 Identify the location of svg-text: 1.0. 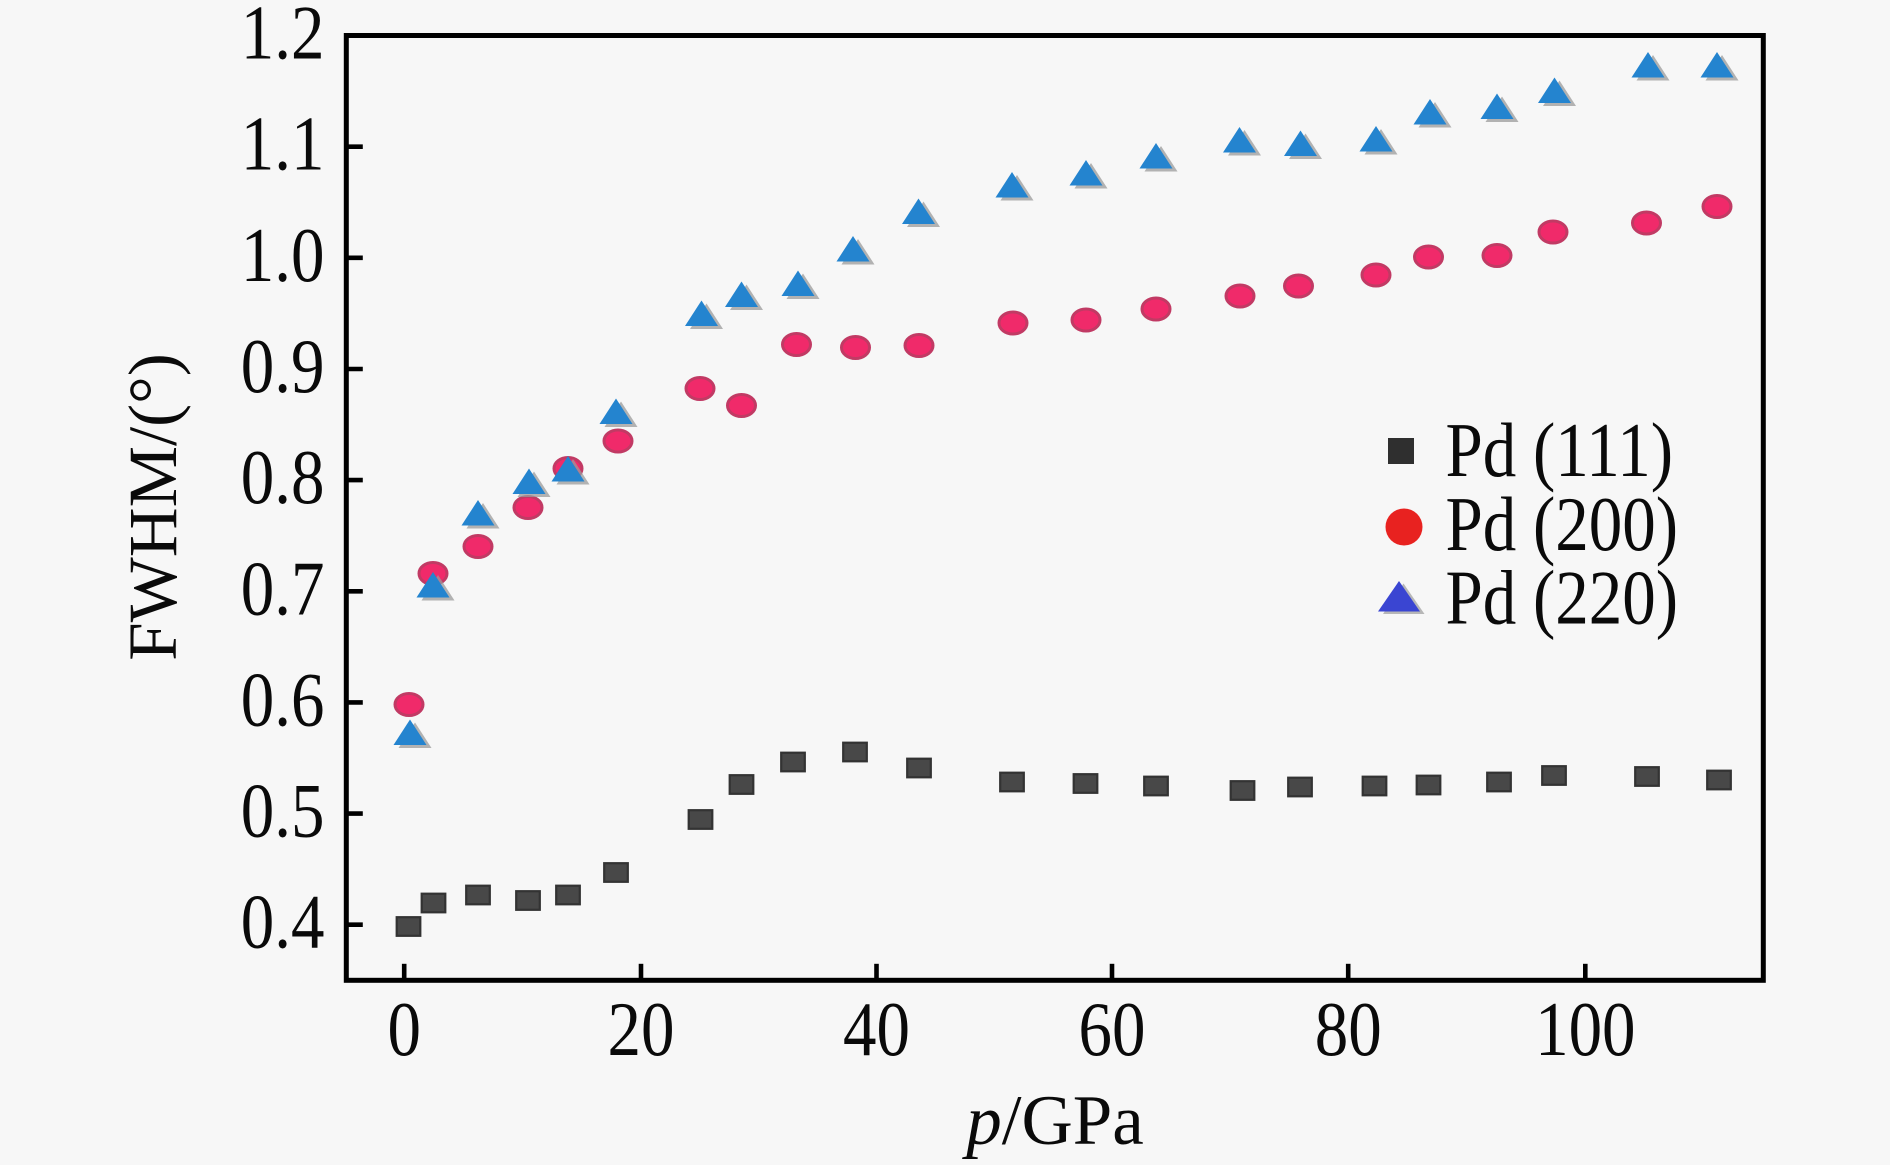
(283, 255).